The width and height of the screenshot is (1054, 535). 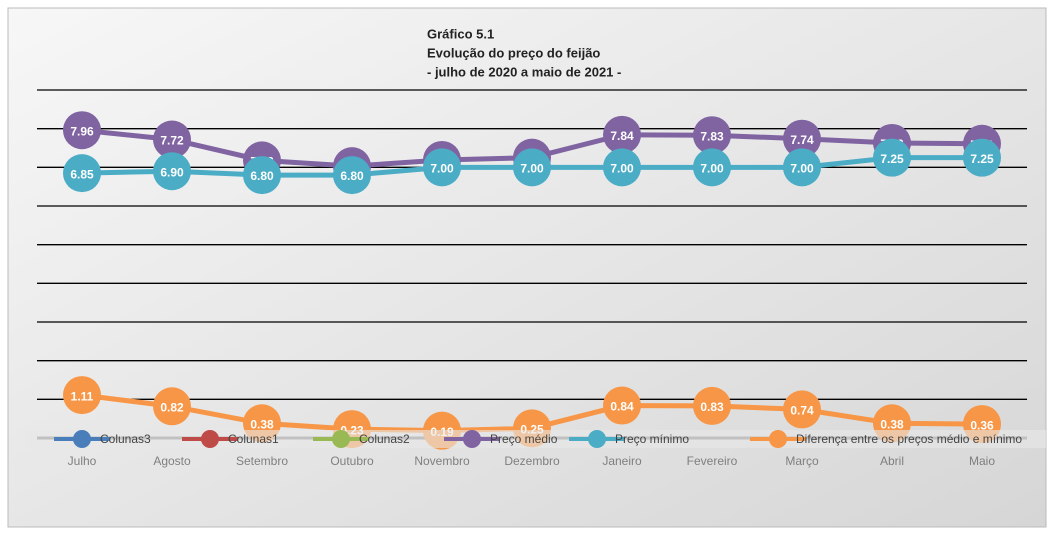 I want to click on x-tick-label: Agosto, so click(x=172, y=461).